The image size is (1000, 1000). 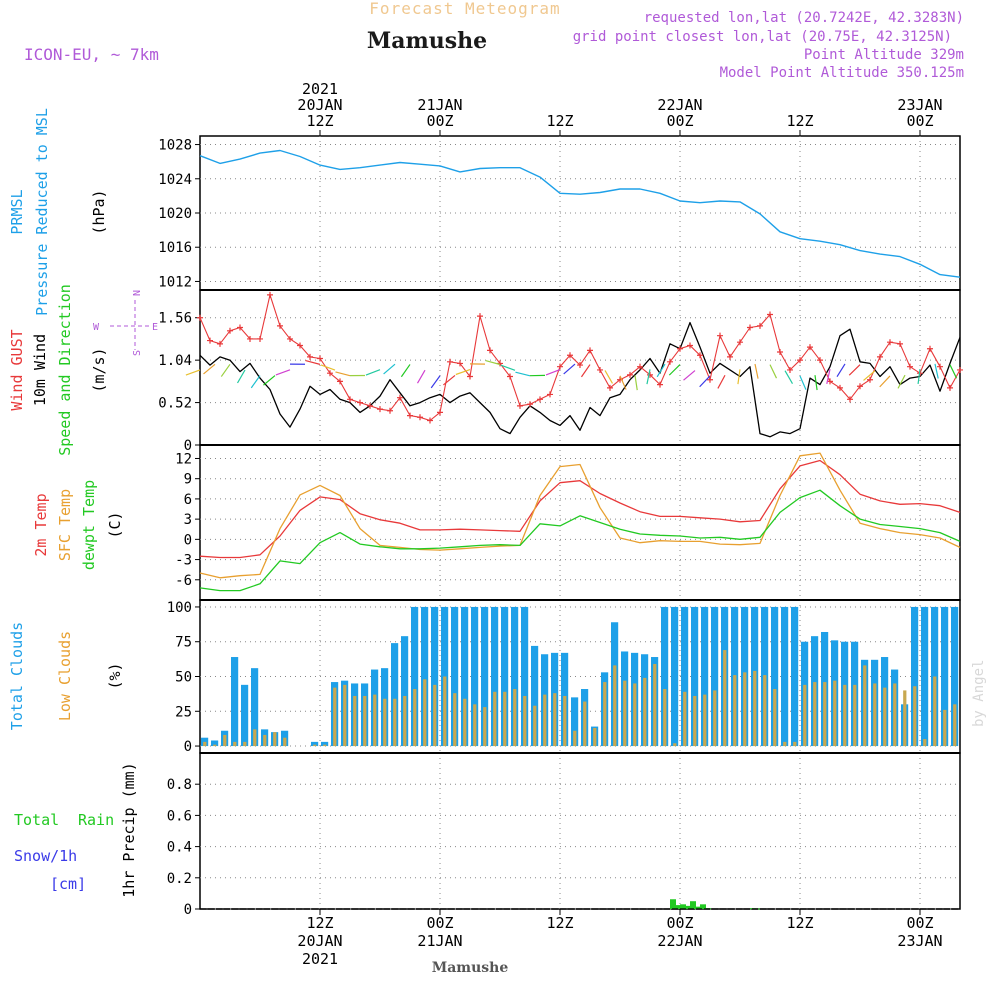 I want to click on wind-ytick-label: 1.56, so click(x=175, y=319).